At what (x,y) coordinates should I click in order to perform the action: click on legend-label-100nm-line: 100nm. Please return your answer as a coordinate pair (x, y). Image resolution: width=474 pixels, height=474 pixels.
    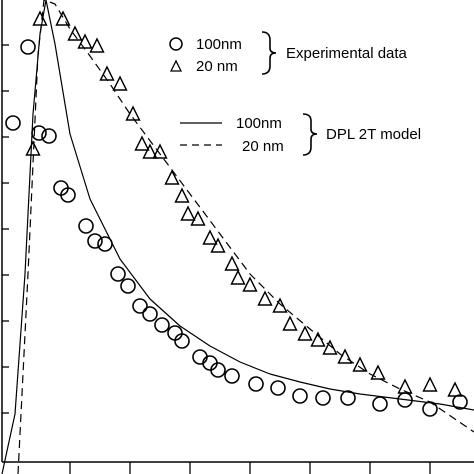
    Looking at the image, I should click on (259, 123).